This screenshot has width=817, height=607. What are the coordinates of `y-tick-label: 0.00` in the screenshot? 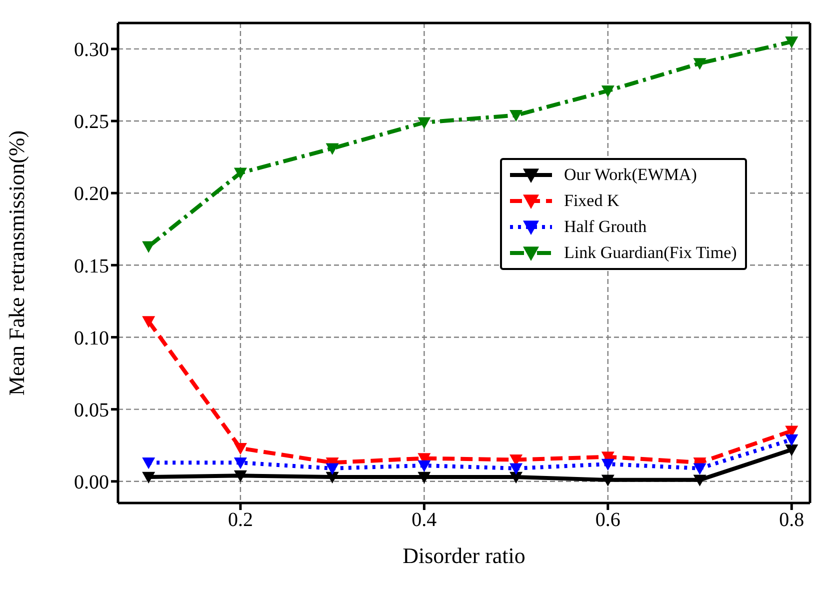 It's located at (91, 482).